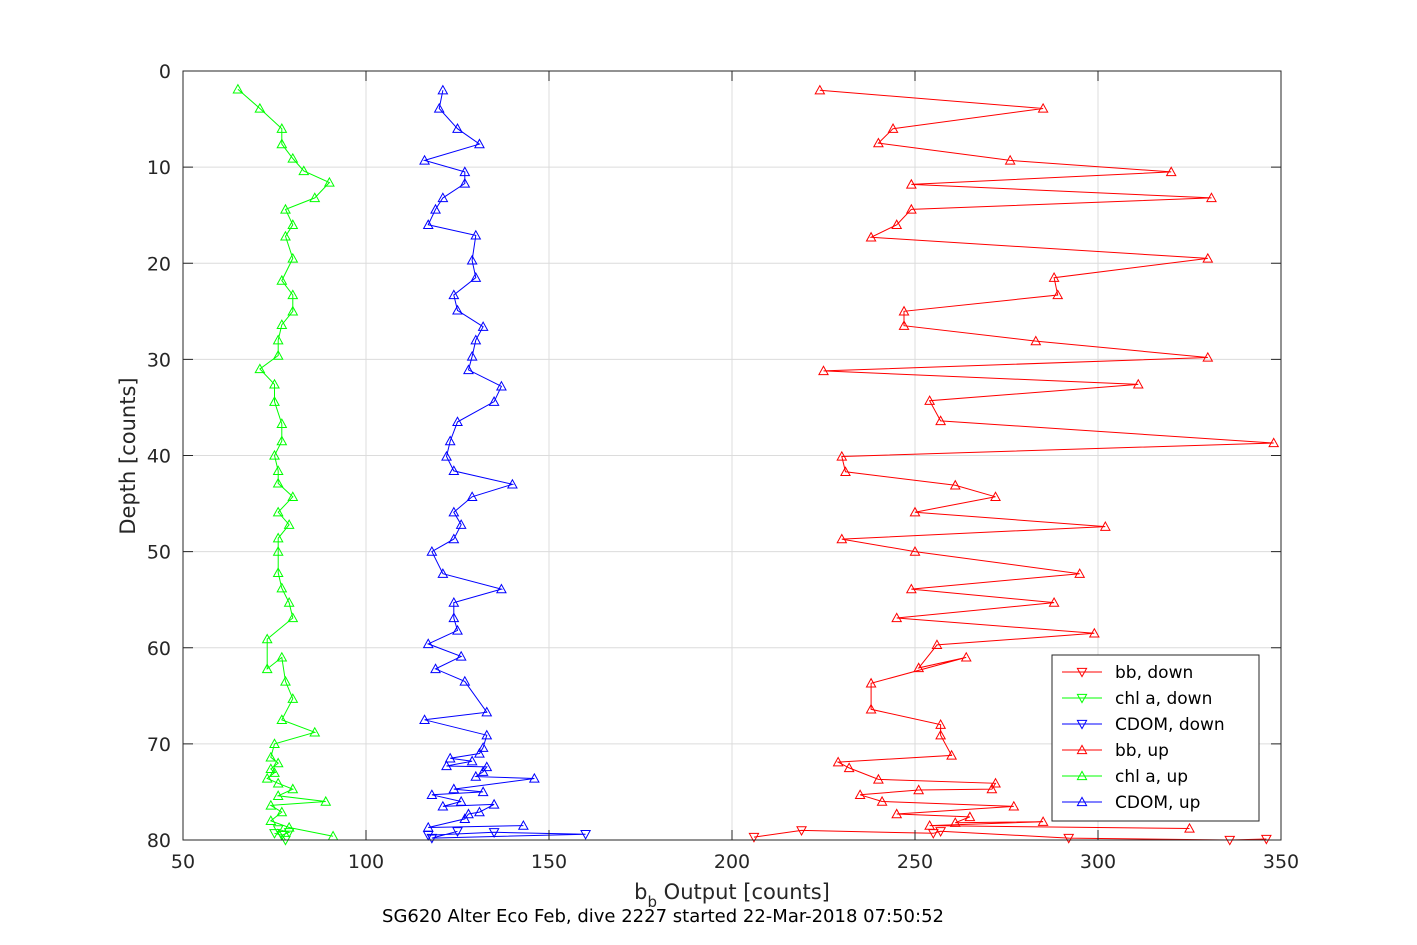 The image size is (1417, 945). I want to click on x-axis-label-rest: Output [counts], so click(743, 892).